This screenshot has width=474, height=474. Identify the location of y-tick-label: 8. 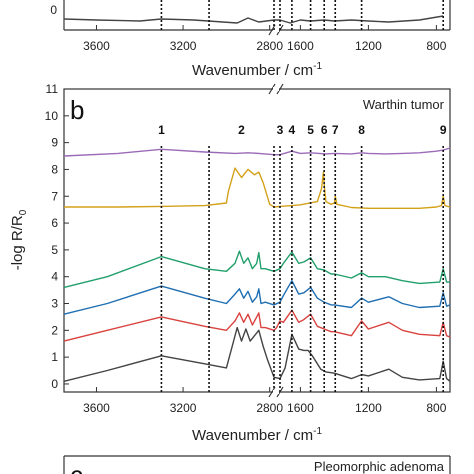
(54, 169).